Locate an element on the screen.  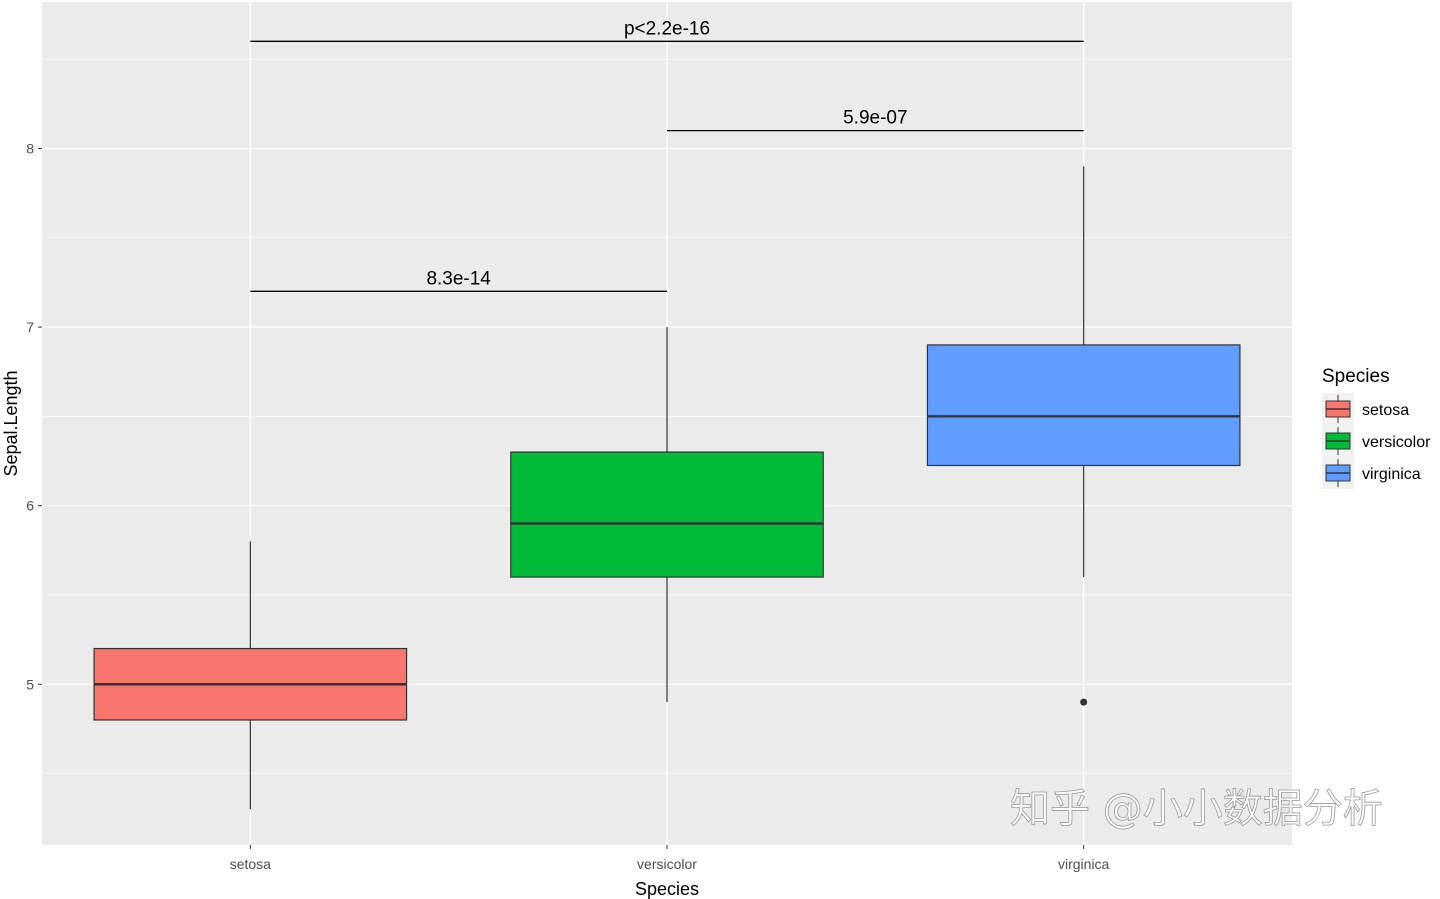
y-tick-label: 6 is located at coordinates (30, 506).